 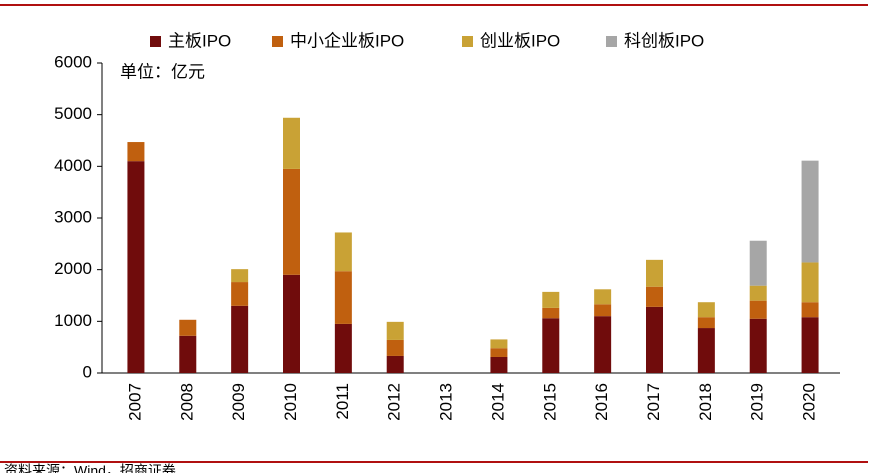 I want to click on x-tick-label: 2015, so click(x=549, y=402).